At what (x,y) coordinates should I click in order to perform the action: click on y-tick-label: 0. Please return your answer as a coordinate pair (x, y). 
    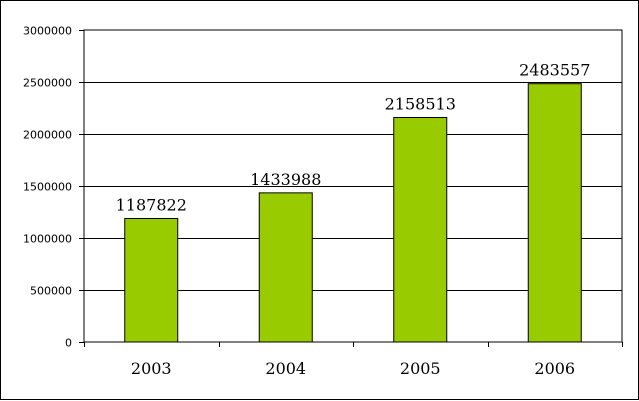
    Looking at the image, I should click on (68, 343).